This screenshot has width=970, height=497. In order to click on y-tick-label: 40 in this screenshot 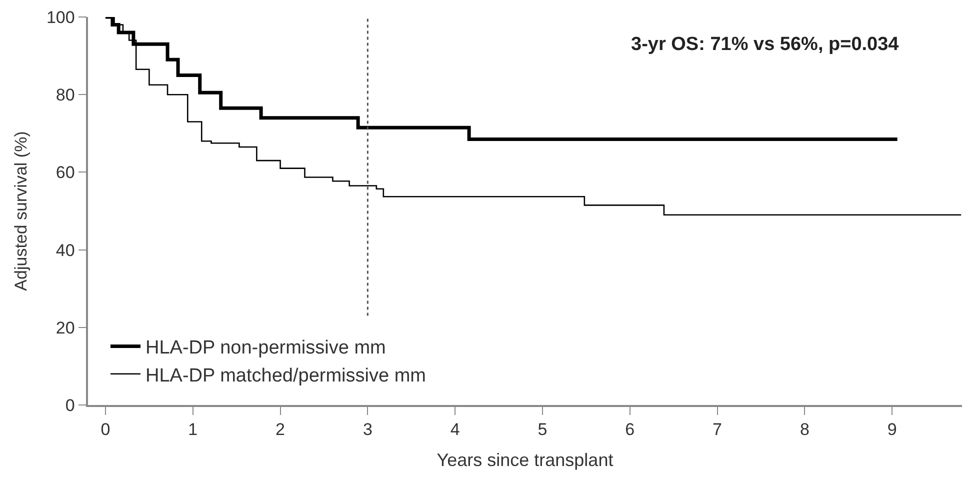, I will do `click(65, 250)`.